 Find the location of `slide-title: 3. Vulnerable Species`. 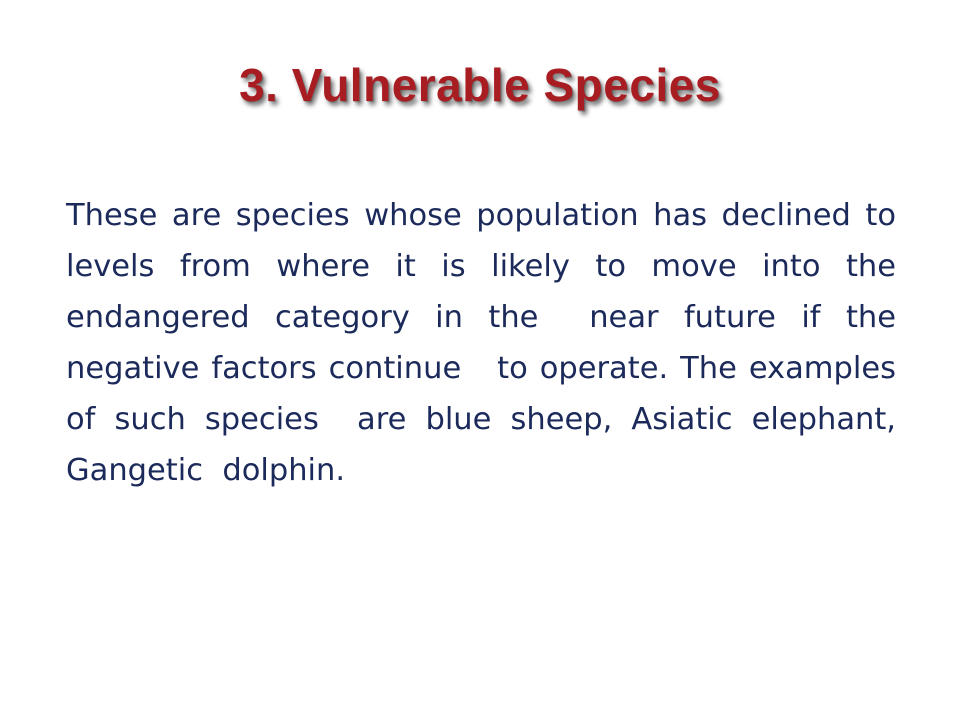

slide-title: 3. Vulnerable Species is located at coordinates (480, 85).